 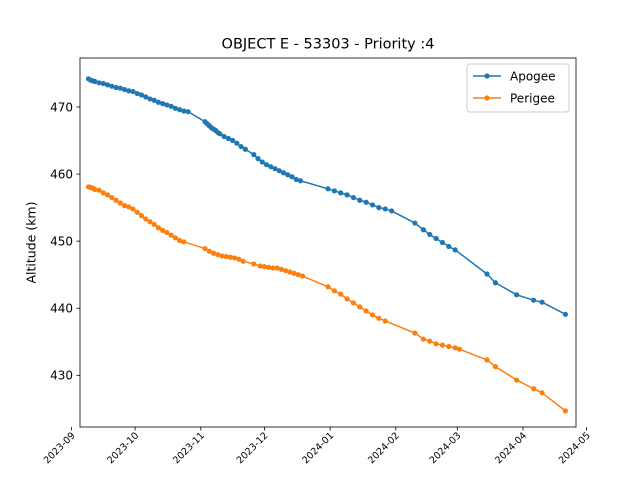 What do you see at coordinates (518, 88) in the screenshot?
I see `legend: Apogee Perigee` at bounding box center [518, 88].